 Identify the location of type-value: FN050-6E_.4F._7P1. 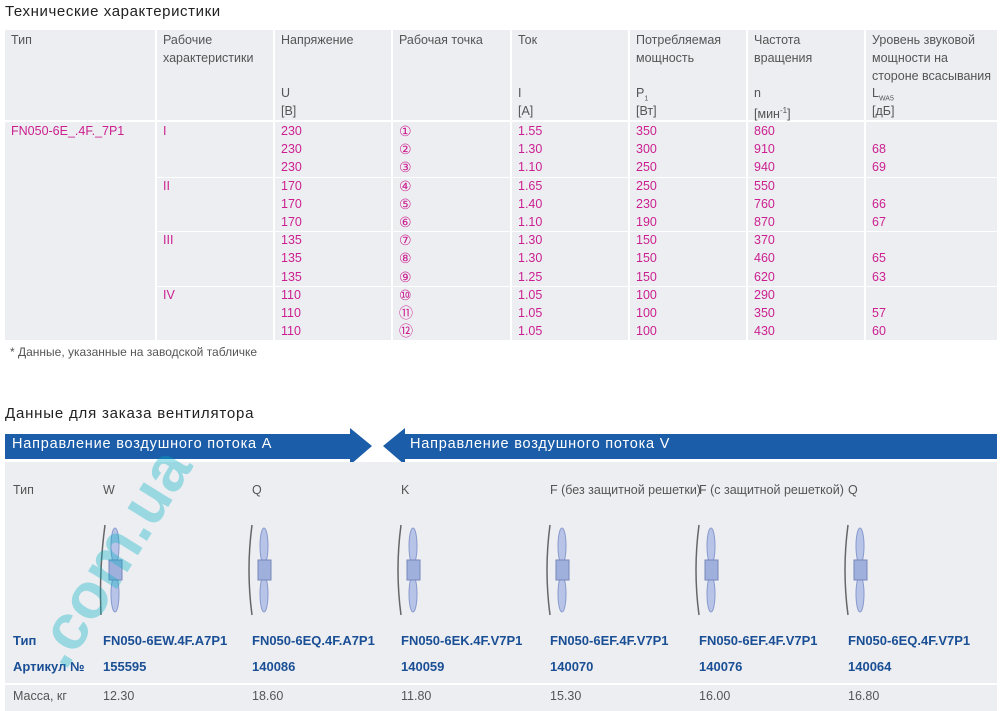
(68, 131).